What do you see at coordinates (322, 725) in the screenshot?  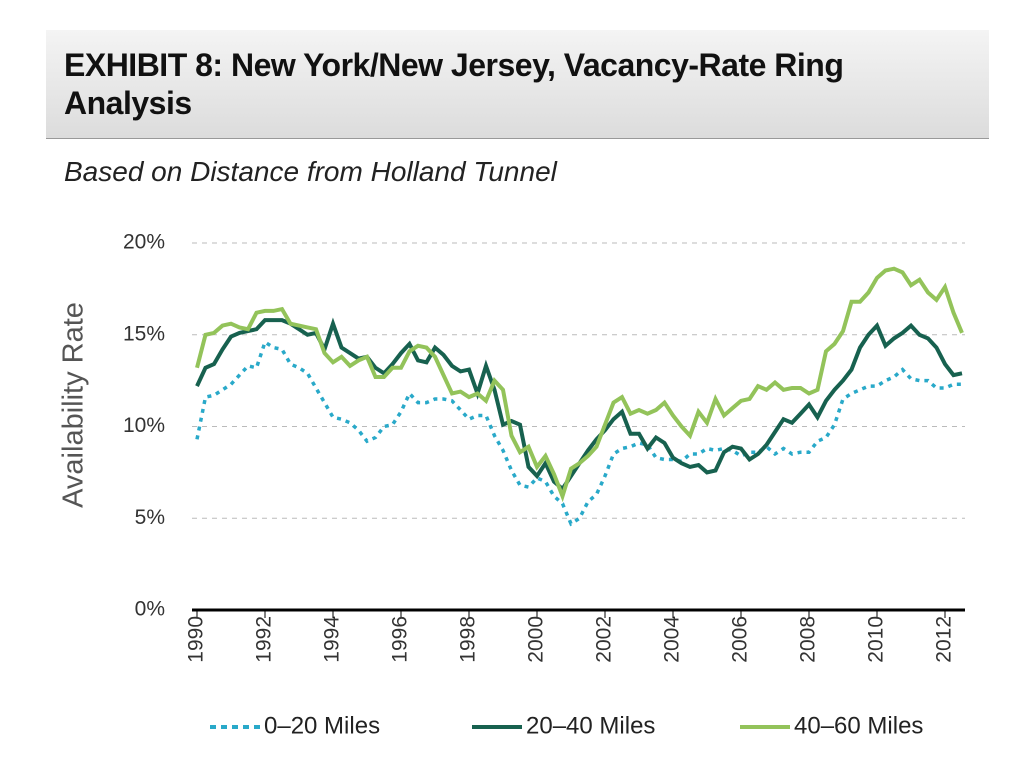 I see `legend-label: 0–20 Miles` at bounding box center [322, 725].